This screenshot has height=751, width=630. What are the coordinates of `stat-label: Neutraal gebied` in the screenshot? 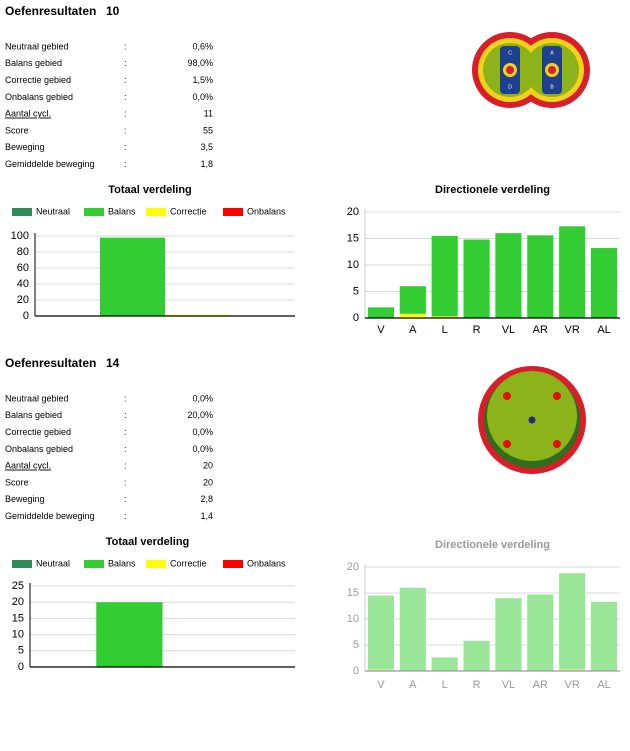 It's located at (37, 398).